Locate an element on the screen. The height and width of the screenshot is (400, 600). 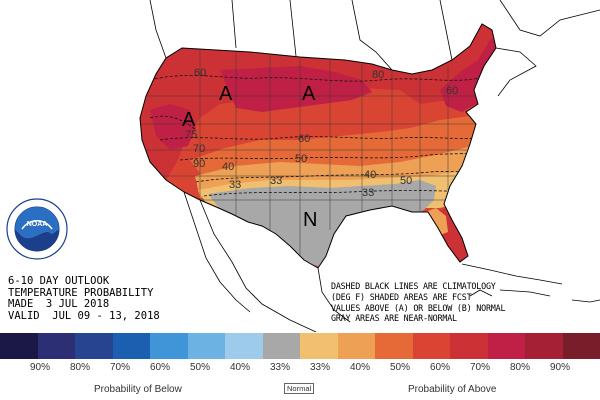
legend-tick-13: 90% is located at coordinates (559, 367).